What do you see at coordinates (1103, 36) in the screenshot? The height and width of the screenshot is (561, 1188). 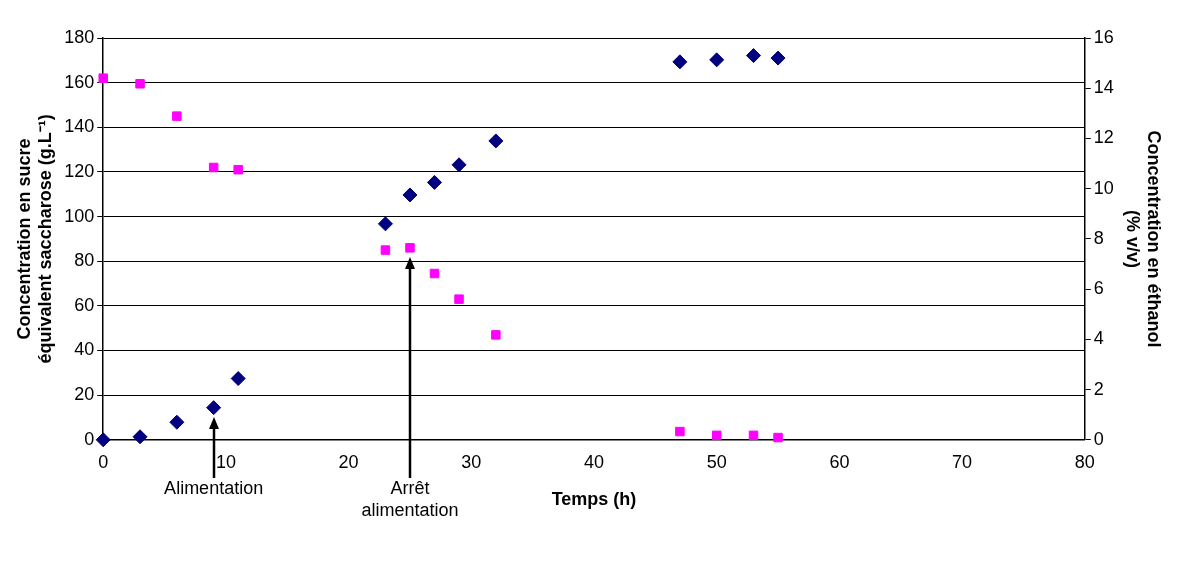 I see `y2-tick-label: 16` at bounding box center [1103, 36].